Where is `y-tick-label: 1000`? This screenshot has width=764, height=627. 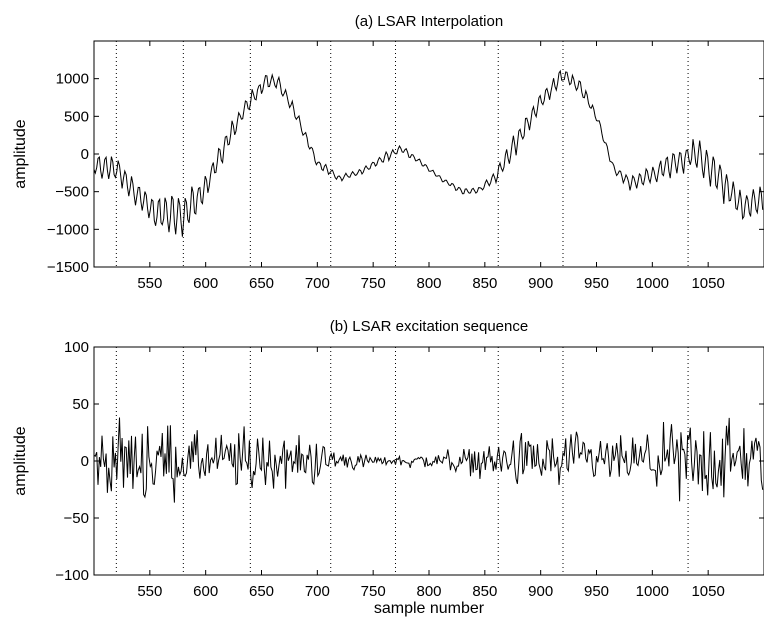 y-tick-label: 1000 is located at coordinates (72, 79).